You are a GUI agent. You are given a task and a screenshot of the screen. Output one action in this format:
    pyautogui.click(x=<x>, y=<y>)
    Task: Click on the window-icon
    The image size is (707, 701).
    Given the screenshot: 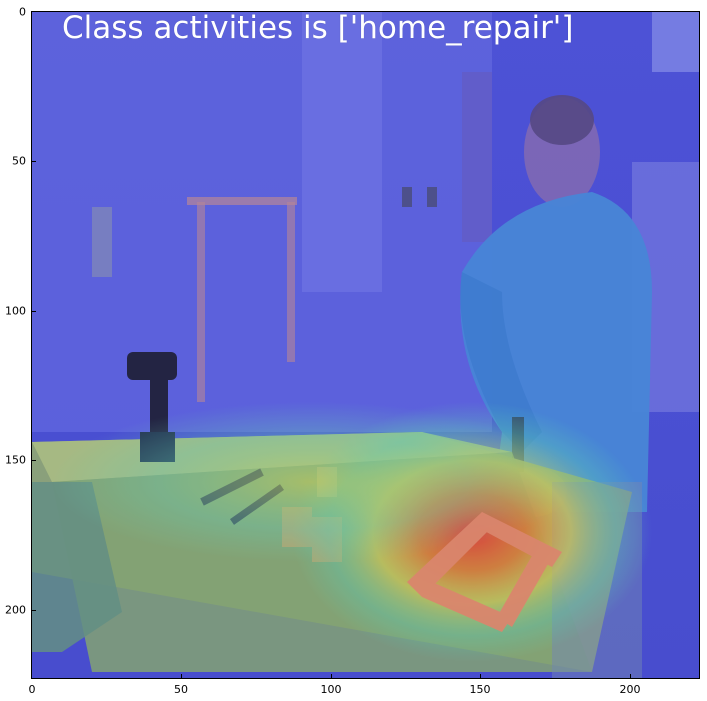 What is the action you would take?
    pyautogui.click(x=675, y=42)
    